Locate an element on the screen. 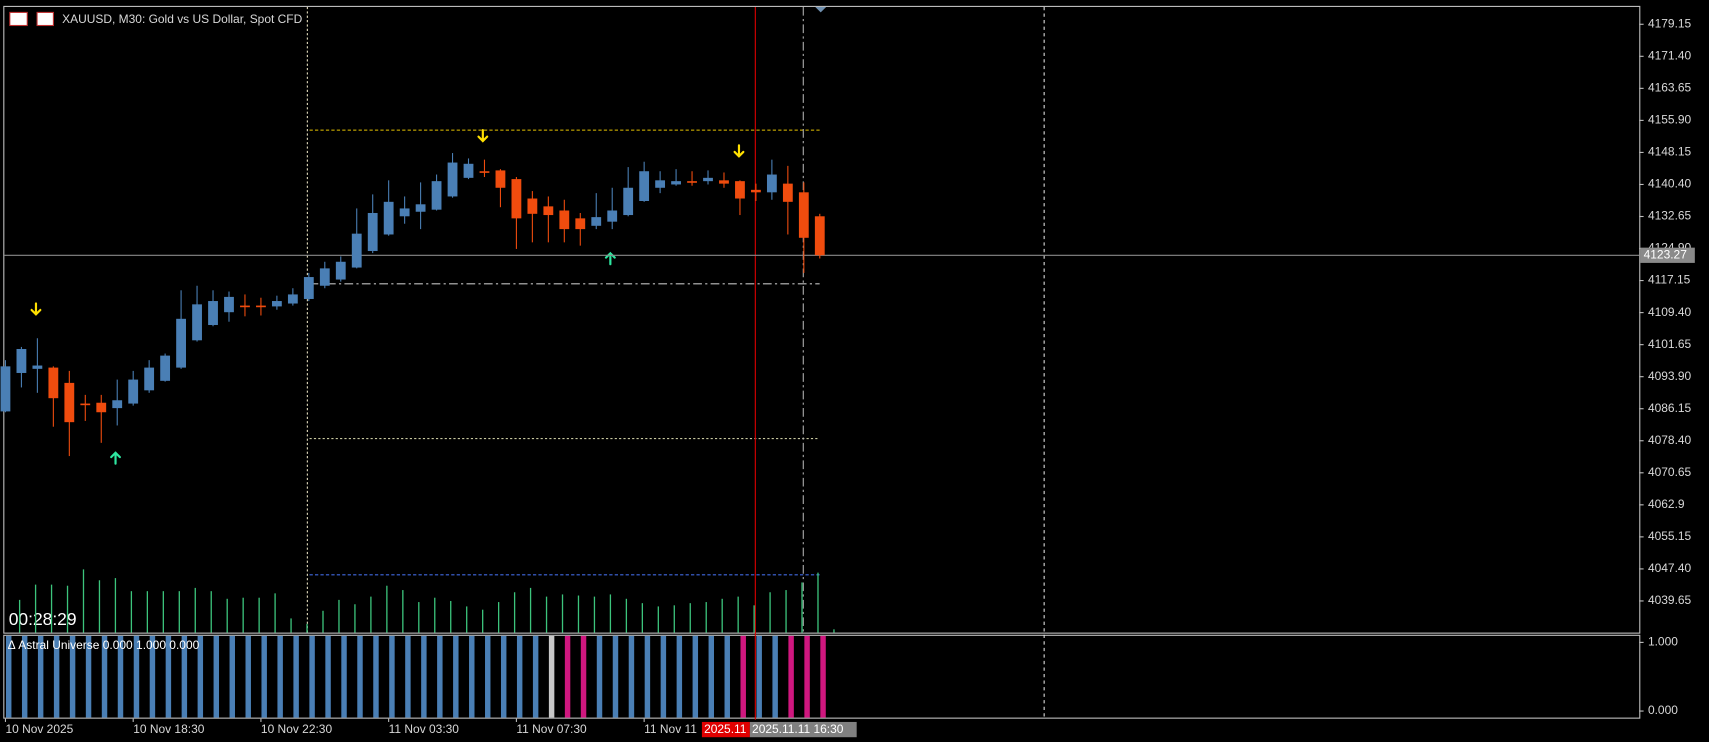 This screenshot has width=1709, height=742. y-tick-label: 4163.65 is located at coordinates (1670, 88).